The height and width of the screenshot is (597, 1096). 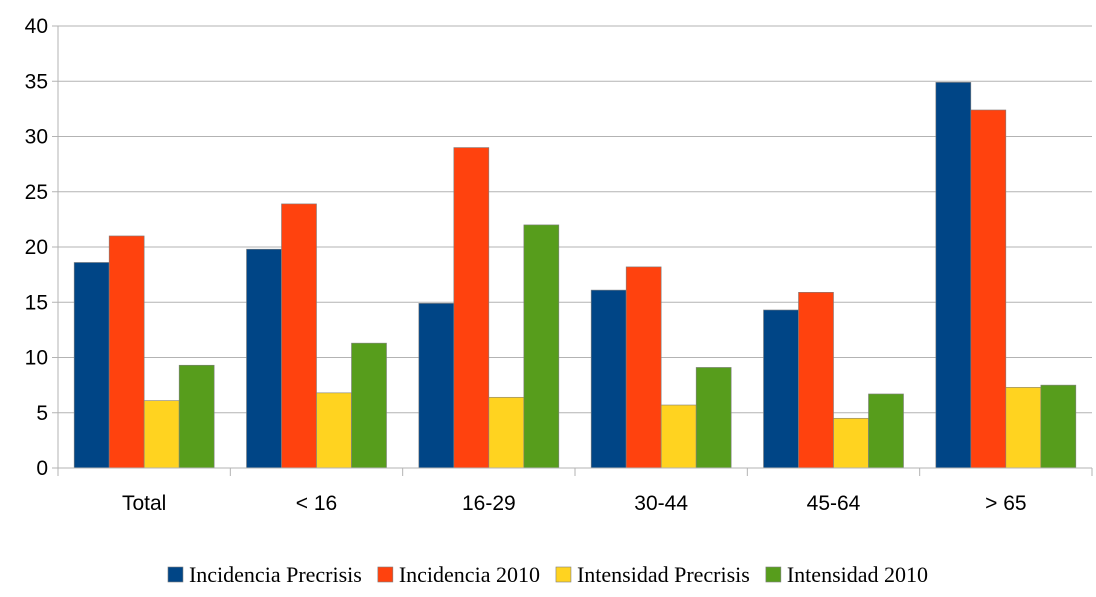 I want to click on legend-label: Intensidad 2010, so click(x=857, y=574).